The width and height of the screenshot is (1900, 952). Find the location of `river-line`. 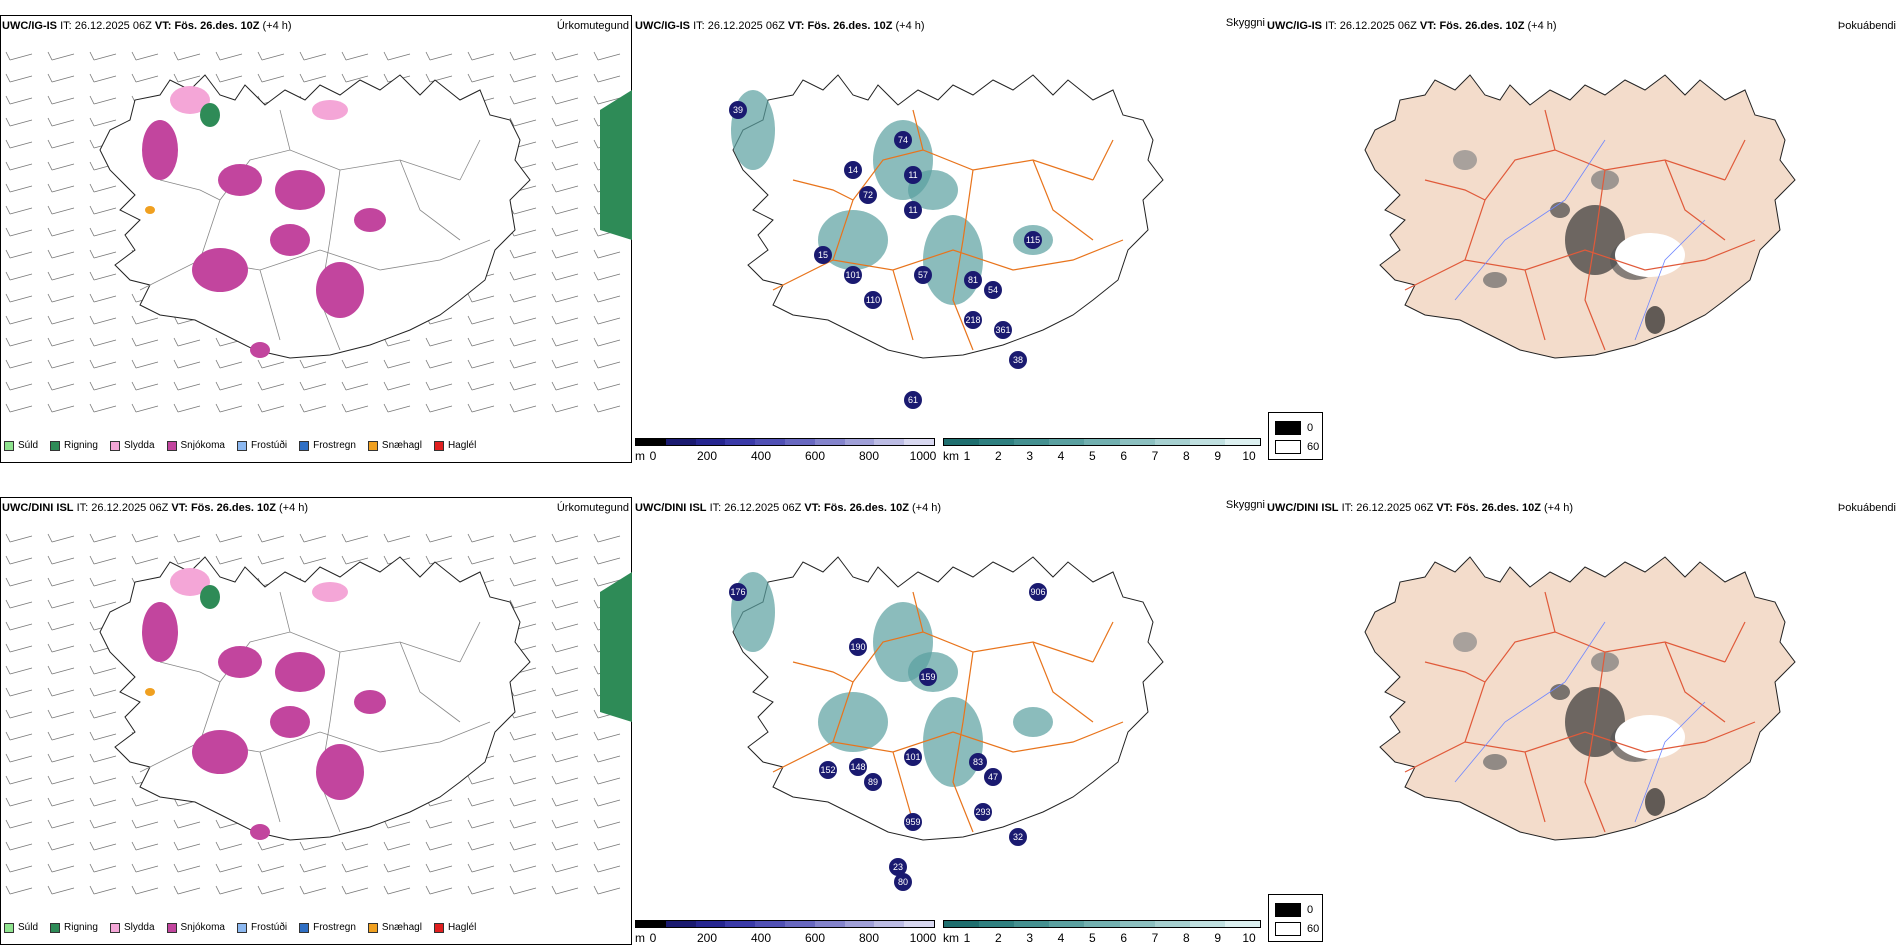

river-line is located at coordinates (1670, 762).